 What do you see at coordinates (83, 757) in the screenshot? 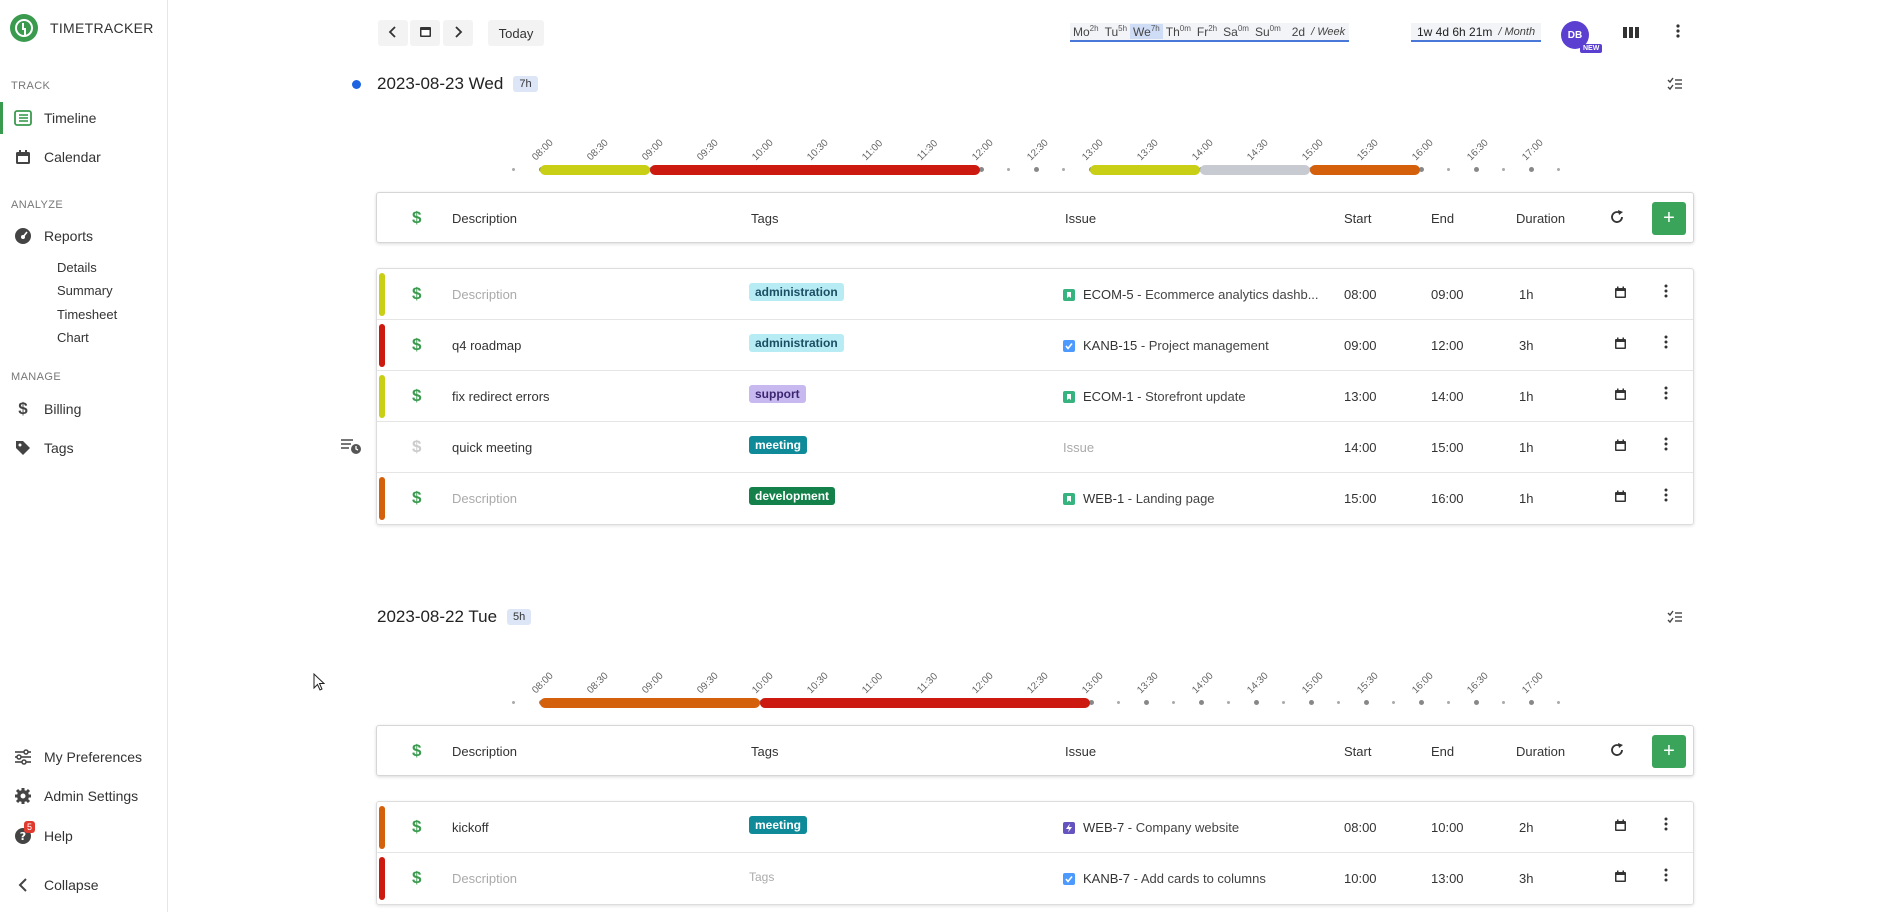
I see `sidebar-item-preferences: My Preferences` at bounding box center [83, 757].